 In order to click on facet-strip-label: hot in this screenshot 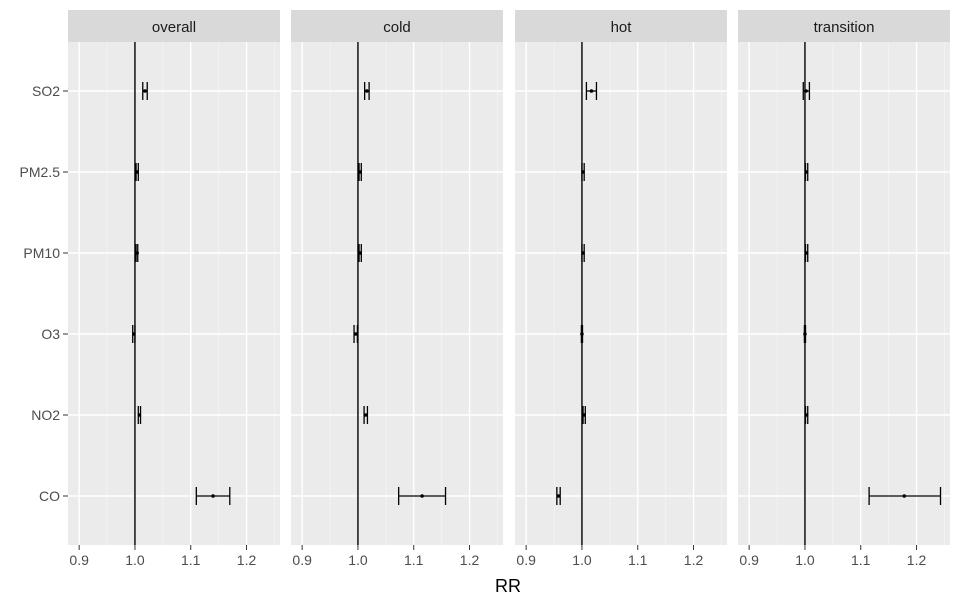, I will do `click(622, 27)`.